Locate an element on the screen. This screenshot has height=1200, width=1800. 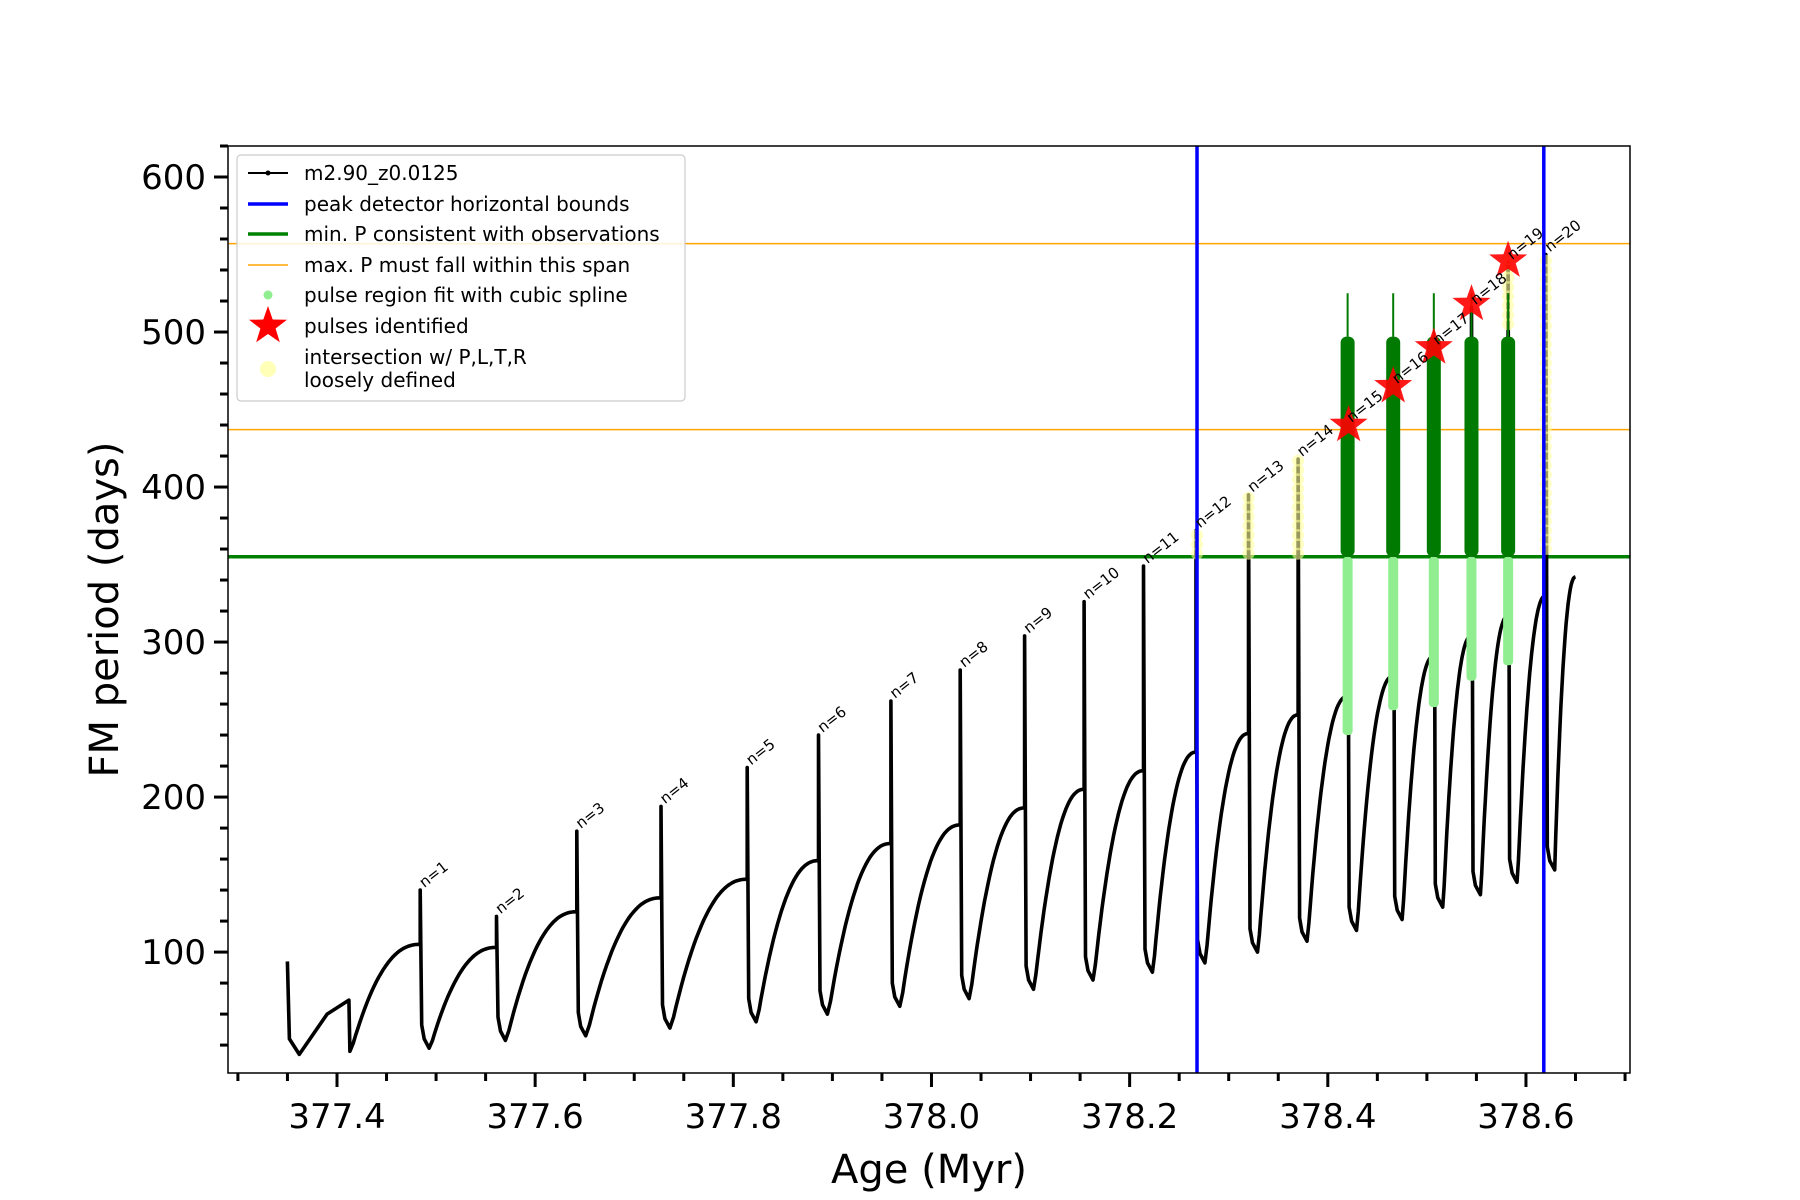
x-tick-label: 377.4 is located at coordinates (336, 1117).